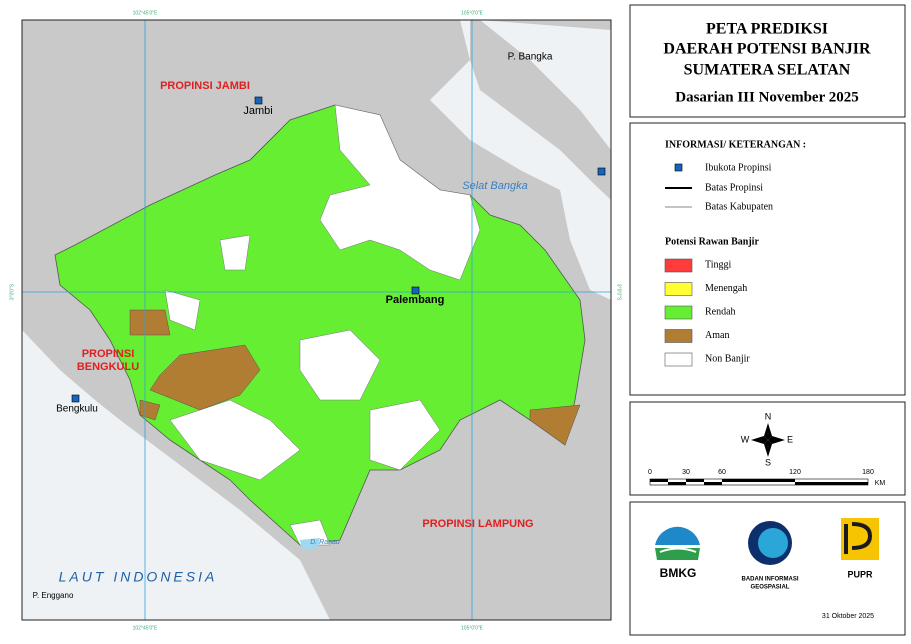 This screenshot has width=911, height=644. What do you see at coordinates (738, 167) in the screenshot?
I see `label: Ibukota Propinsi` at bounding box center [738, 167].